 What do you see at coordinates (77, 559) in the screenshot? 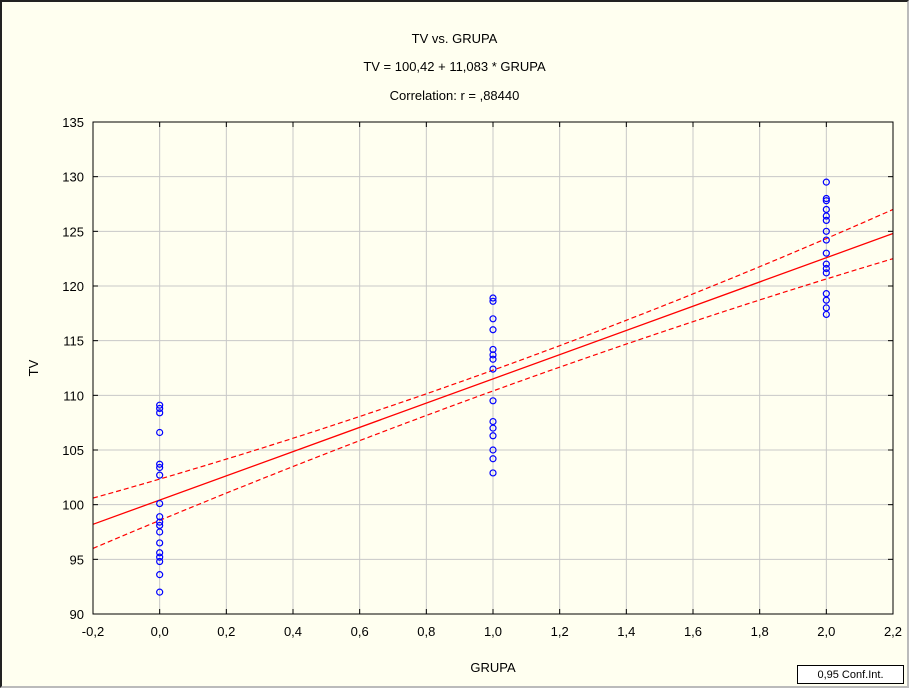
I see `y-tick-label: 95` at bounding box center [77, 559].